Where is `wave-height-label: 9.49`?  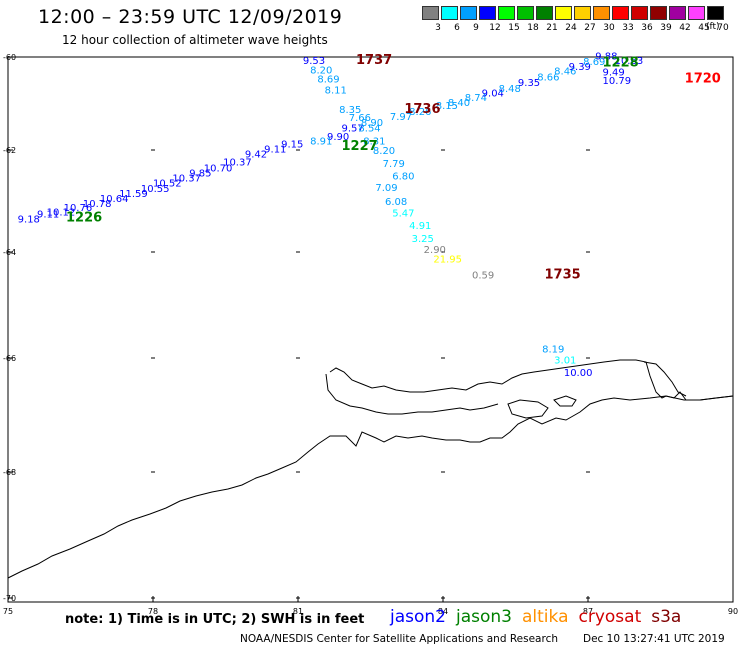
wave-height-label: 9.49 is located at coordinates (614, 73).